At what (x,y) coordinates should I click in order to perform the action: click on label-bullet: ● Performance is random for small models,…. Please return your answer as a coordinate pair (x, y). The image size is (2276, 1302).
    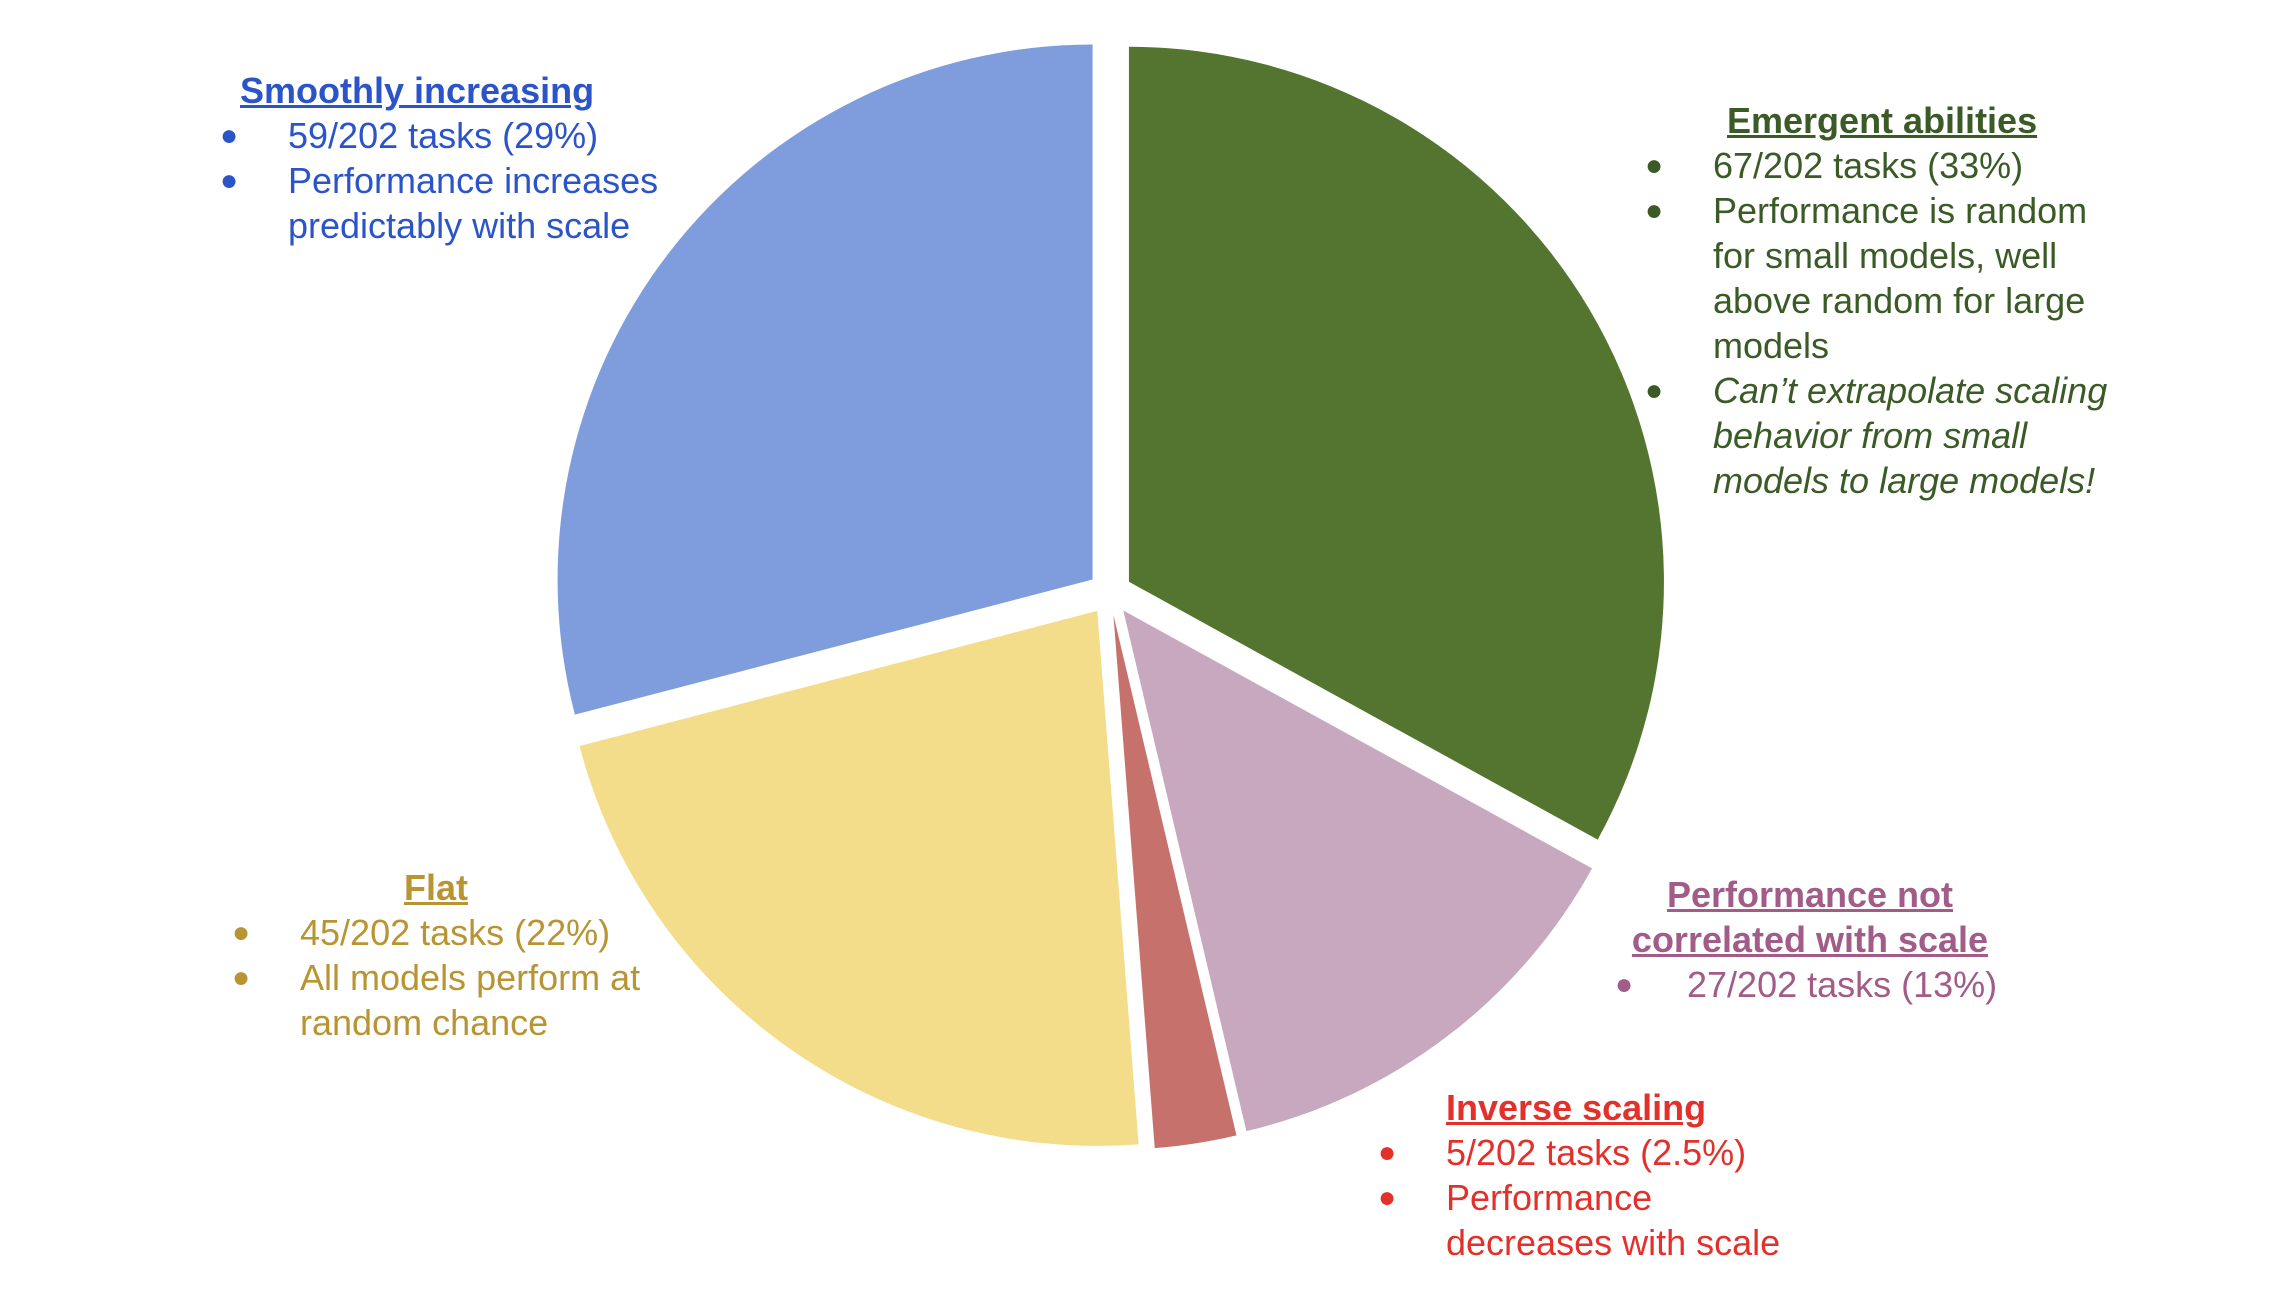
    Looking at the image, I should click on (1866, 278).